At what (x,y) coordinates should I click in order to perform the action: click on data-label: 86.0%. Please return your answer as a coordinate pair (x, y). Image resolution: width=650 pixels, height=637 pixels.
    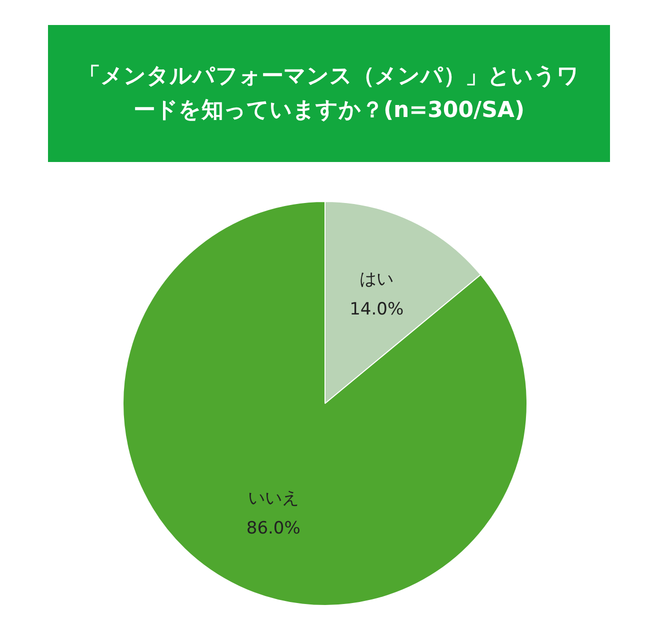
    Looking at the image, I should click on (273, 528).